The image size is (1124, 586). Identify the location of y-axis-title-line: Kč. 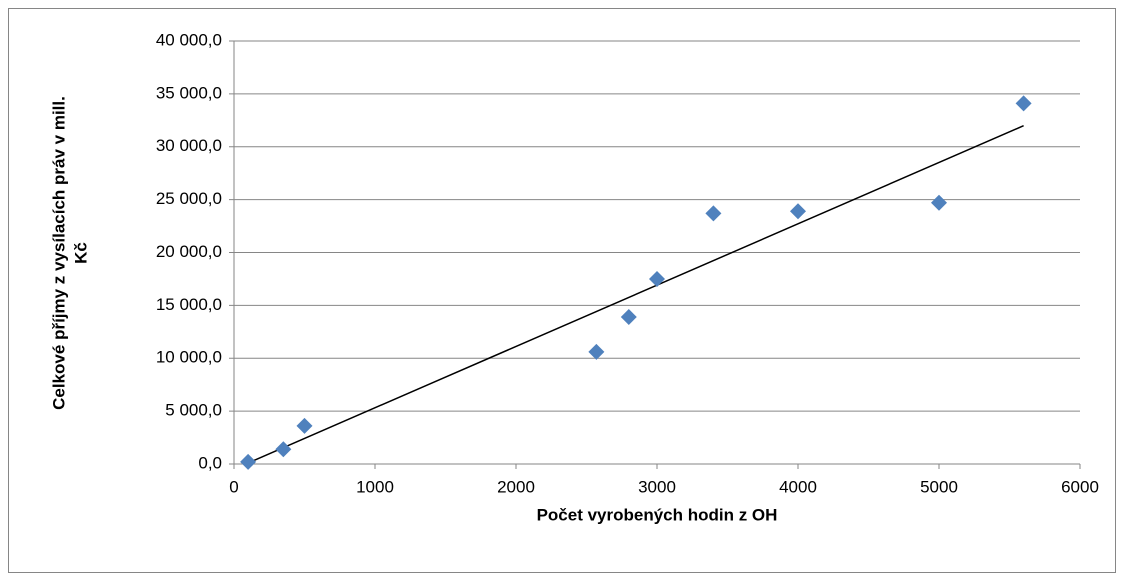
(80, 253).